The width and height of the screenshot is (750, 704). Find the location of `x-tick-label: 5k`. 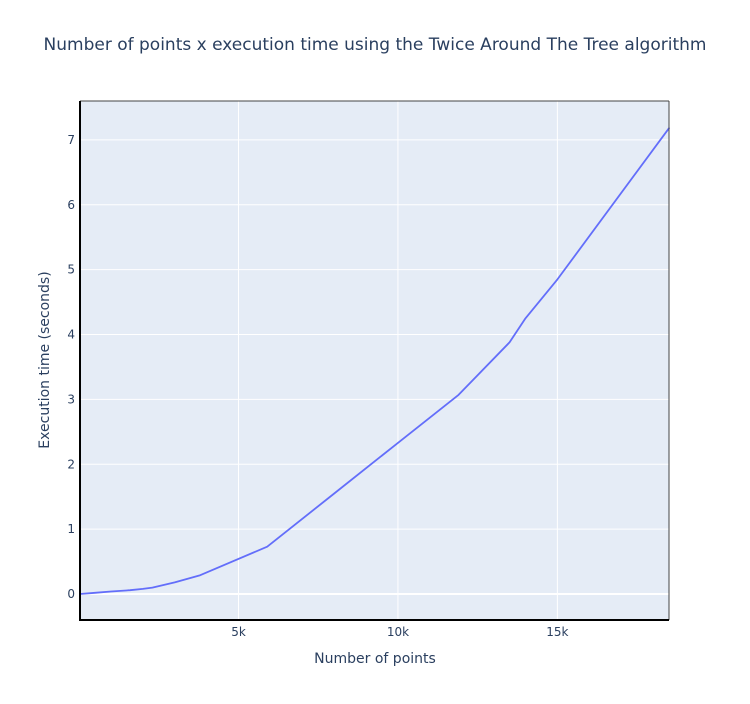

x-tick-label: 5k is located at coordinates (238, 632).